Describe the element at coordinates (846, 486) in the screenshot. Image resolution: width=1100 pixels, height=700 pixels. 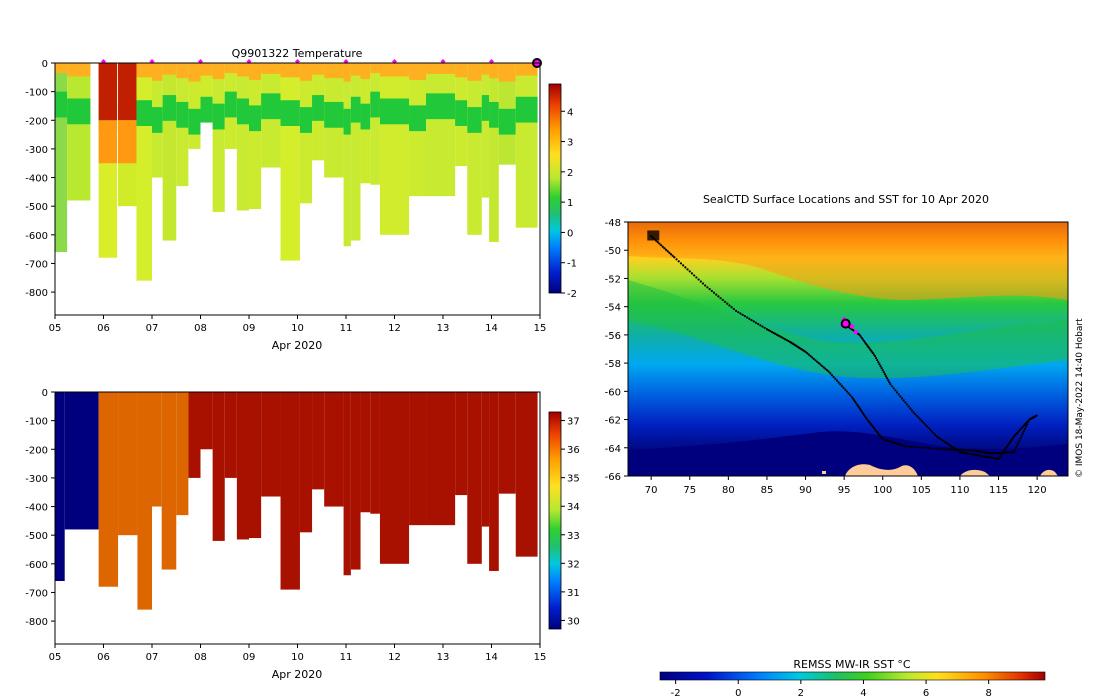
I see `sst-map-x-axis: 70 75 80 85 90 95 100 105 110 115 120` at that location.